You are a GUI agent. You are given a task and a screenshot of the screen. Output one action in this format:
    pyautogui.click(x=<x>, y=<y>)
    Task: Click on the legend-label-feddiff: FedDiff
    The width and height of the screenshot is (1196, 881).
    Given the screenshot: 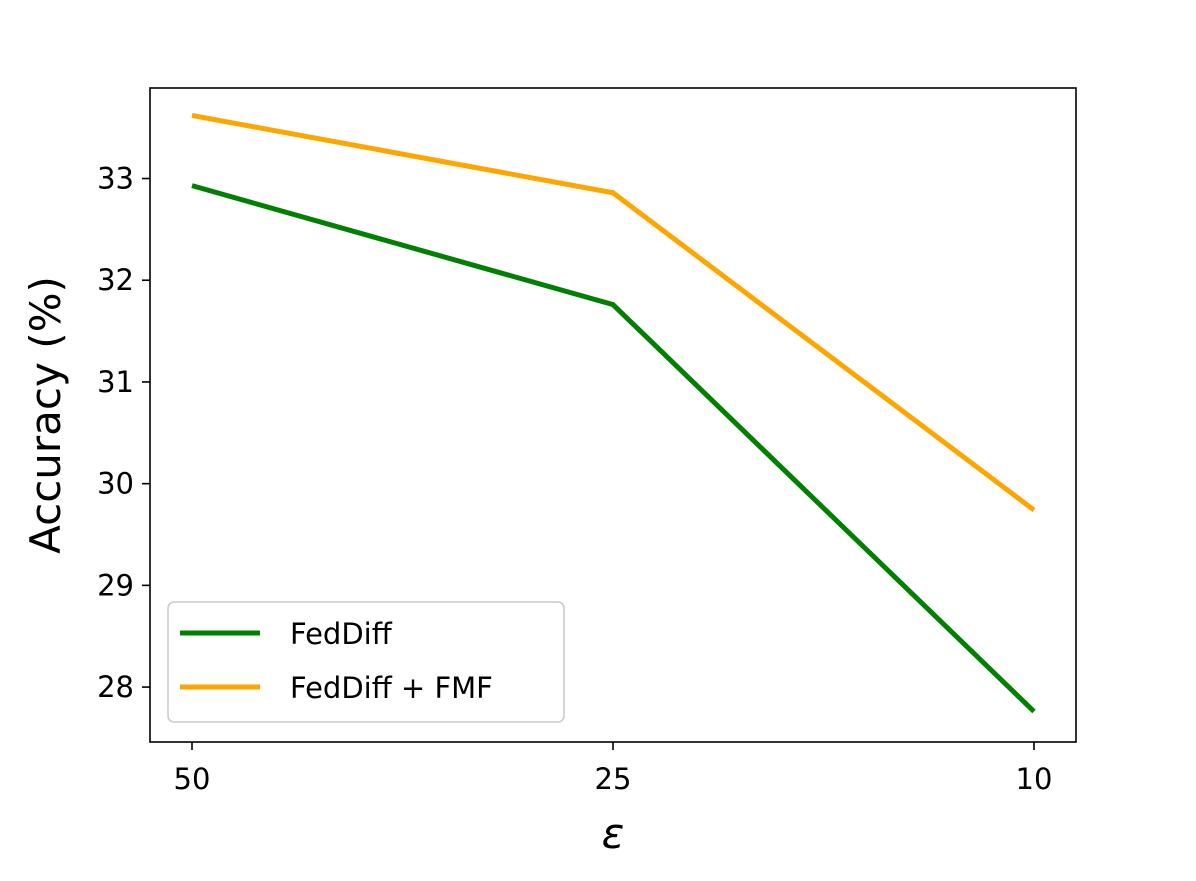 What is the action you would take?
    pyautogui.click(x=341, y=634)
    